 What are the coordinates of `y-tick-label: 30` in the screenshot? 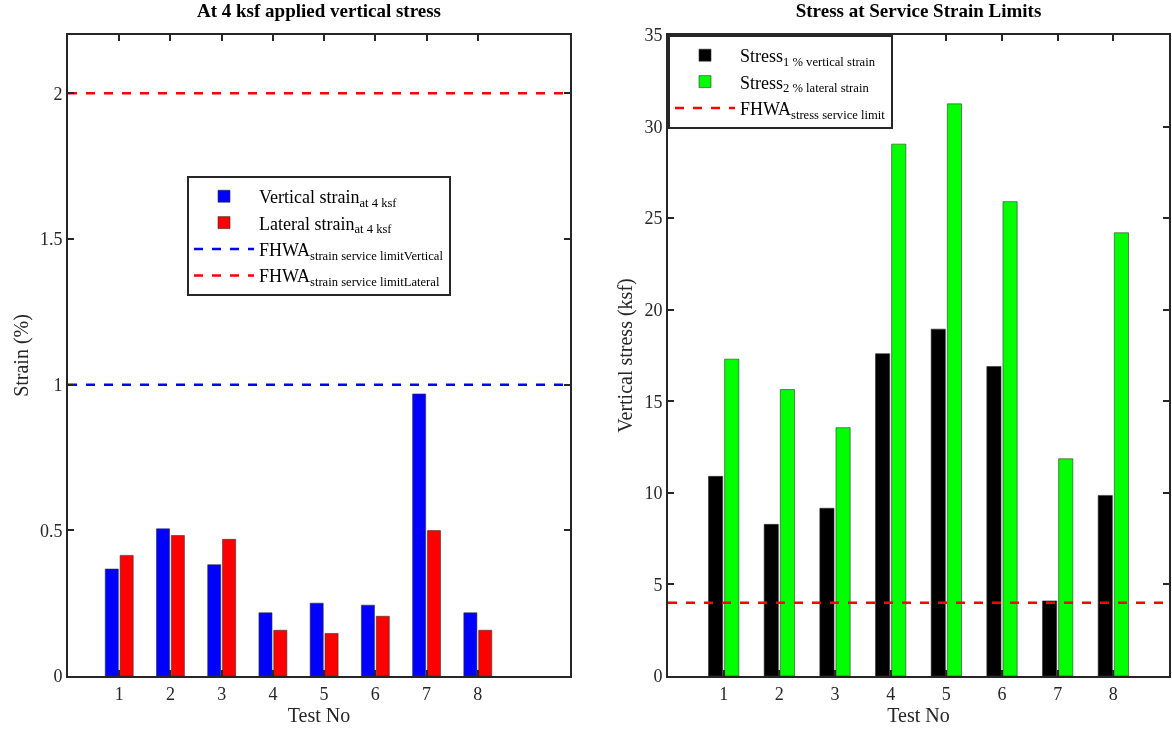 It's located at (653, 126).